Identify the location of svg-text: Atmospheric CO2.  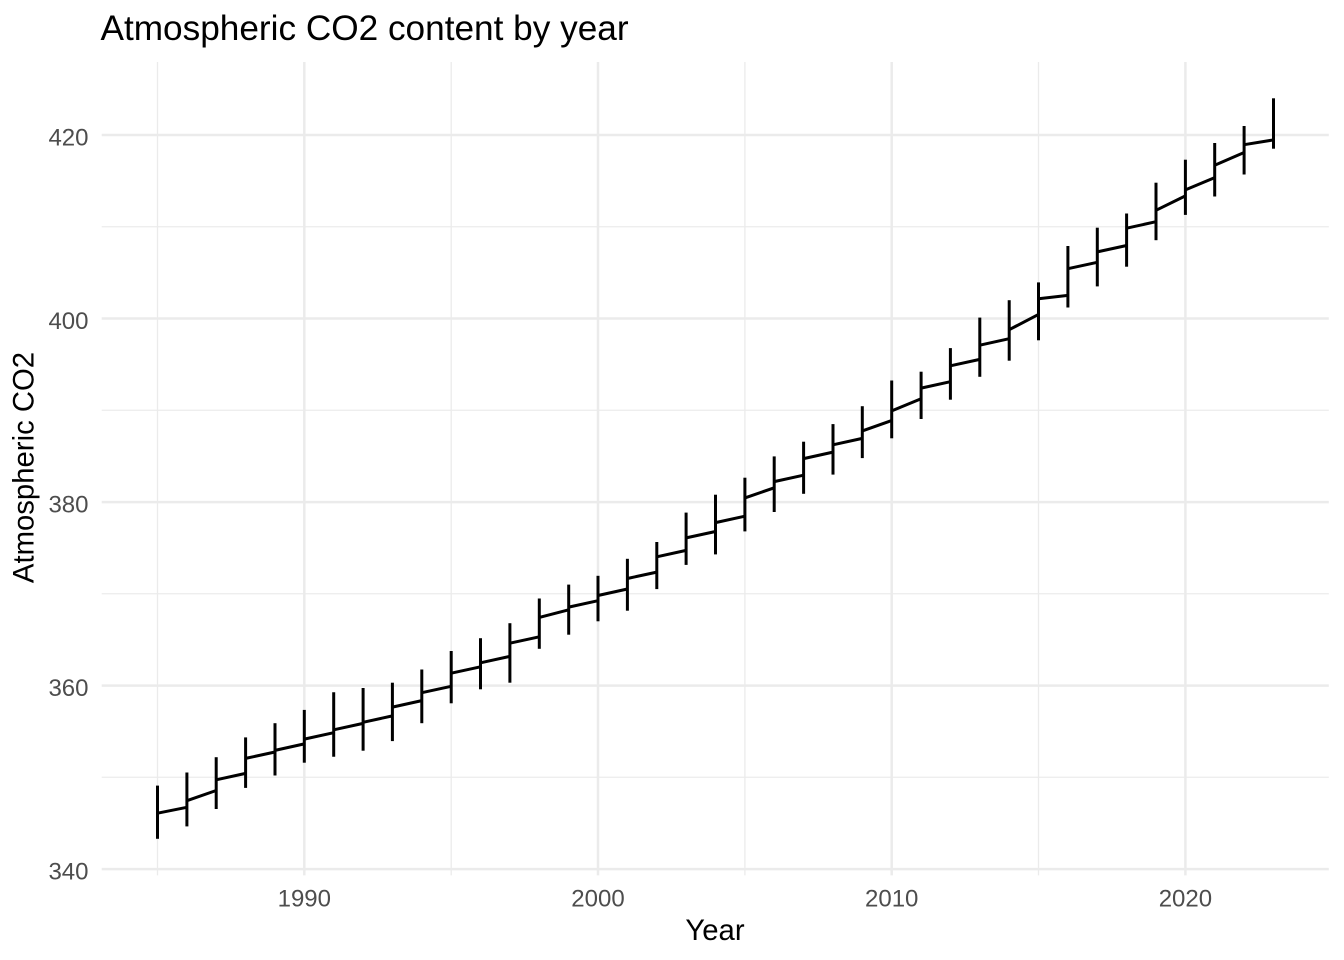
(23, 467).